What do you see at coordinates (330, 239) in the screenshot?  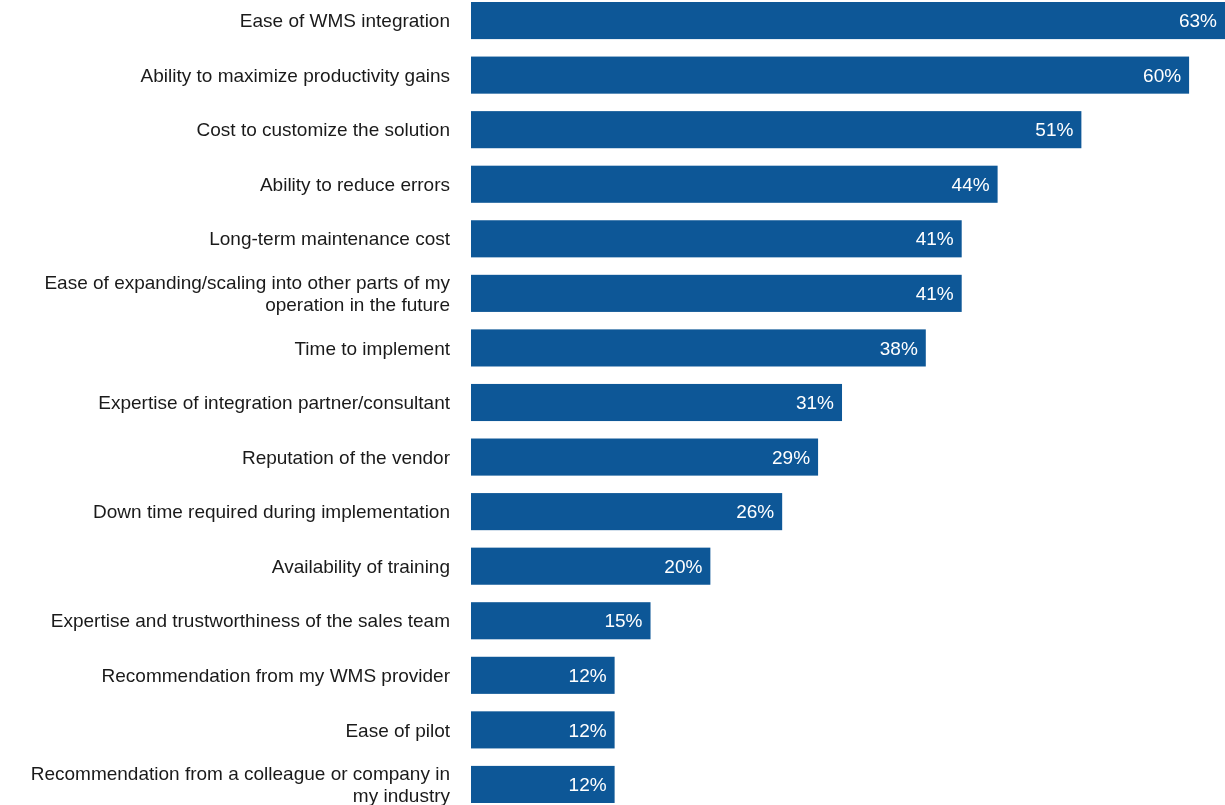 I see `y-tick-label: Long-term maintenance cost` at bounding box center [330, 239].